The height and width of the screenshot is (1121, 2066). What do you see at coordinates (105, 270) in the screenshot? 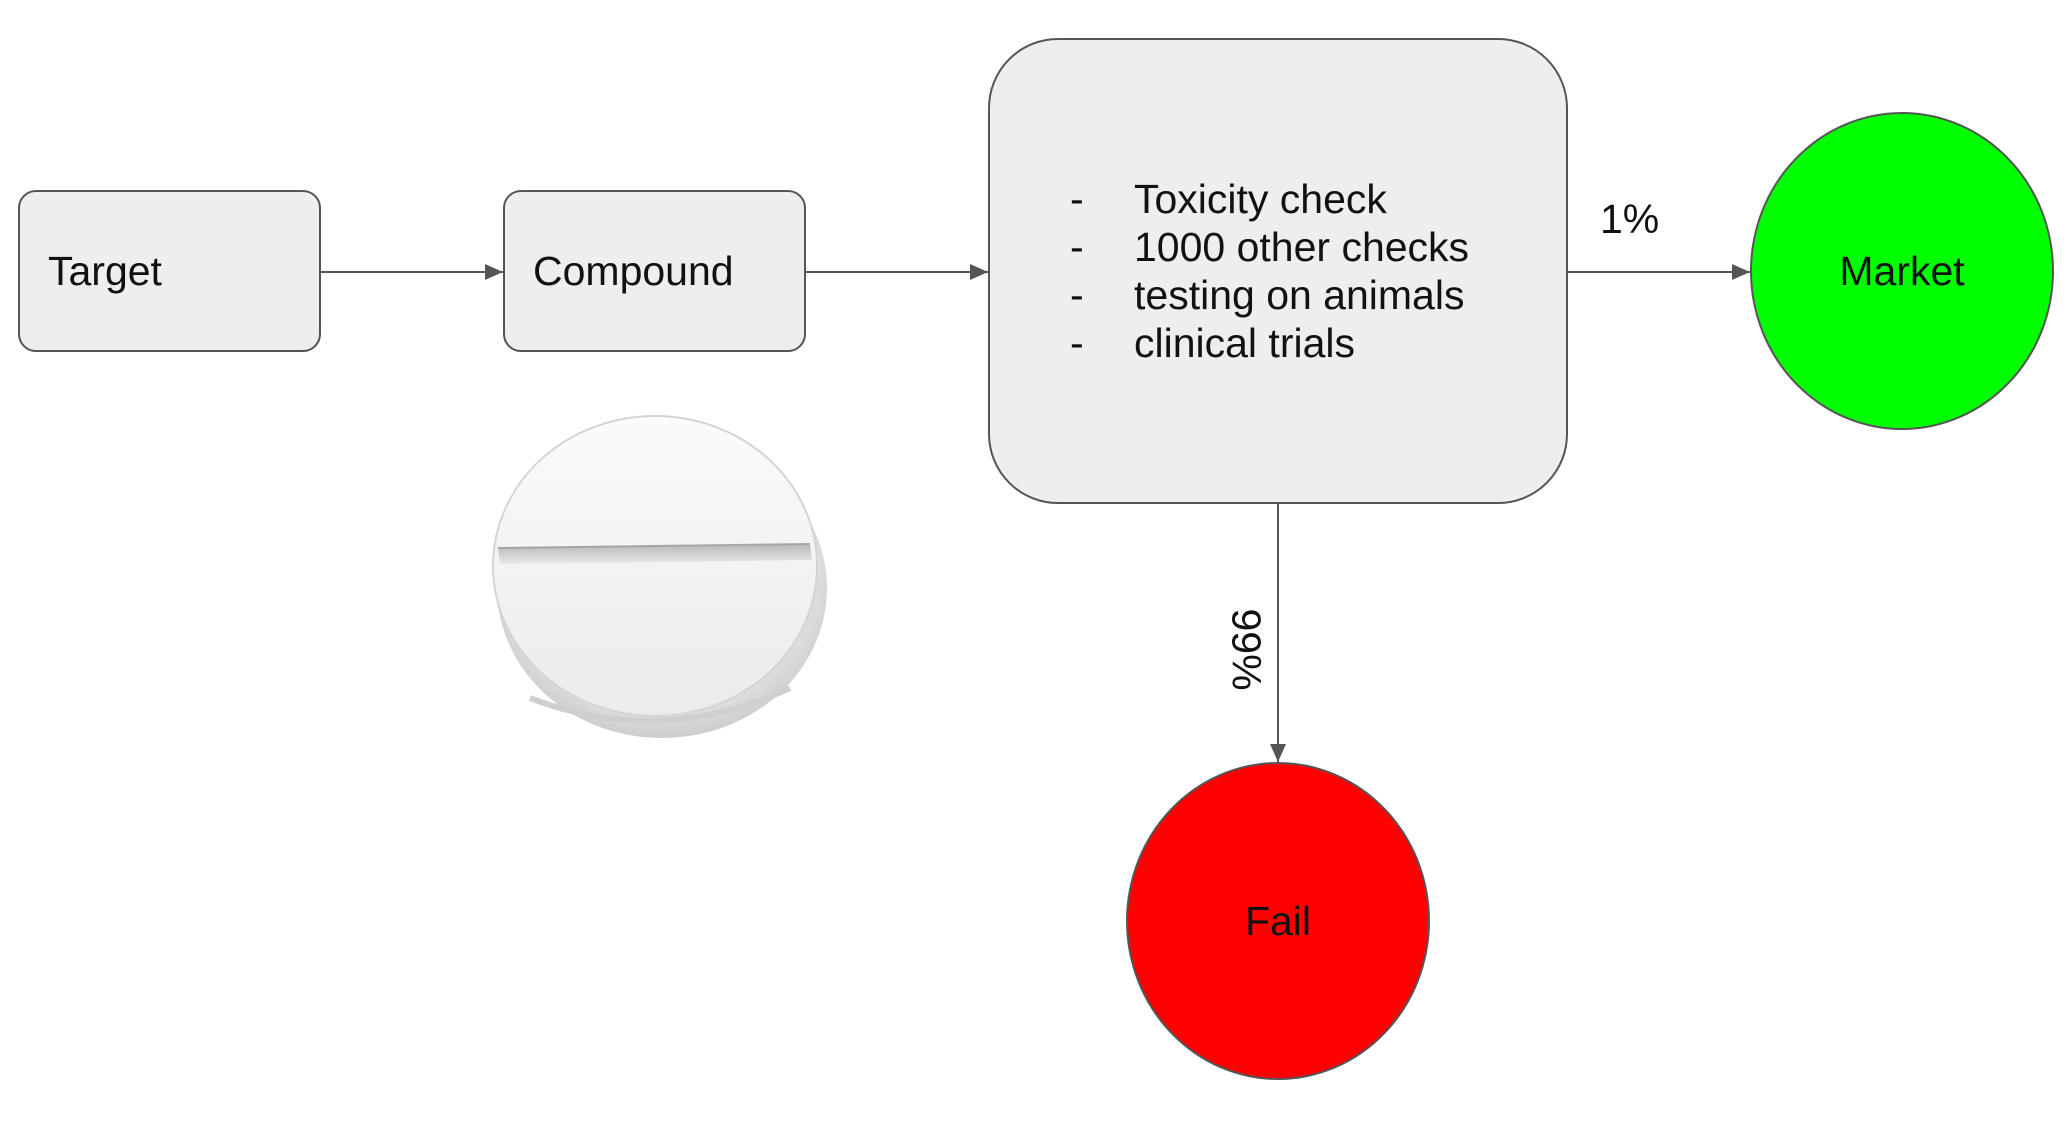
I see `target-label: Target` at bounding box center [105, 270].